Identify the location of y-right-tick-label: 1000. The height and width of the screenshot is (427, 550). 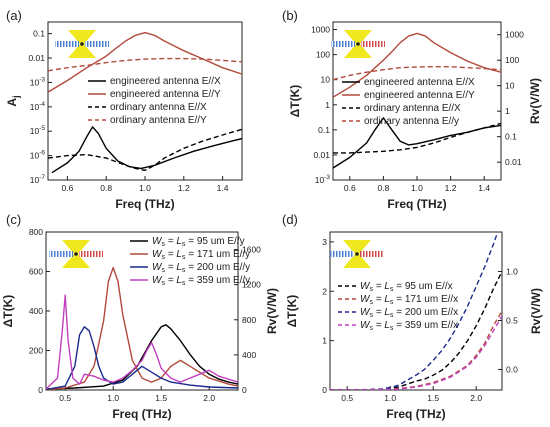
(514, 35).